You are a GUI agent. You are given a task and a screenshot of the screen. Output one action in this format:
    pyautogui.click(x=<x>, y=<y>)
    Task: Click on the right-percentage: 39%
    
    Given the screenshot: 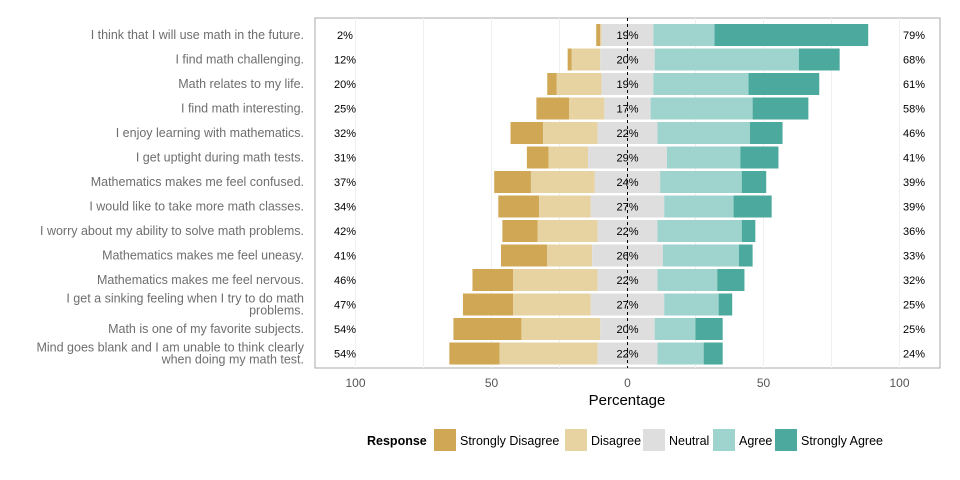 What is the action you would take?
    pyautogui.click(x=914, y=208)
    